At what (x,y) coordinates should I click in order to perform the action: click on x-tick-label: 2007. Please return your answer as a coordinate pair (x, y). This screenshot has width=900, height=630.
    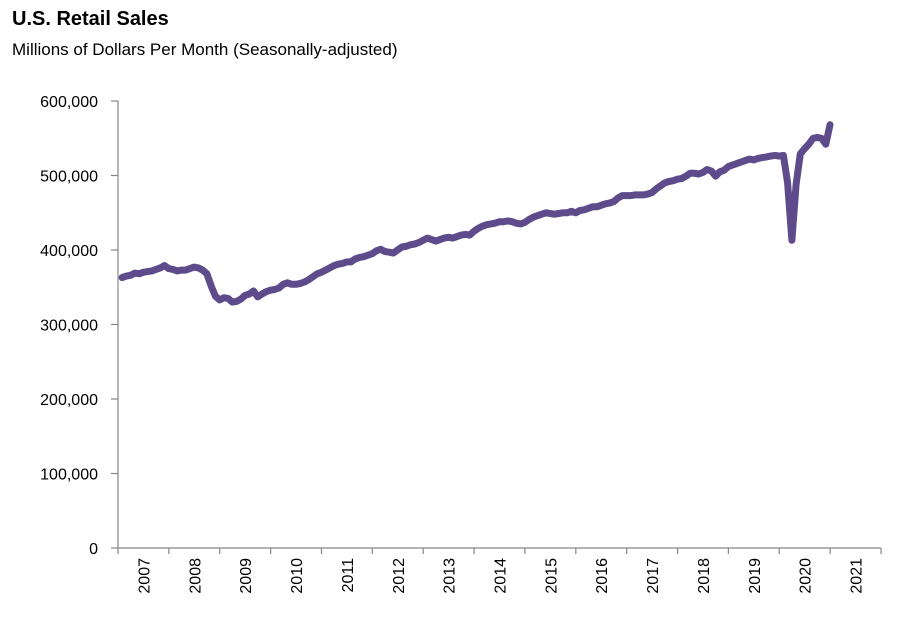
    Looking at the image, I should click on (144, 576).